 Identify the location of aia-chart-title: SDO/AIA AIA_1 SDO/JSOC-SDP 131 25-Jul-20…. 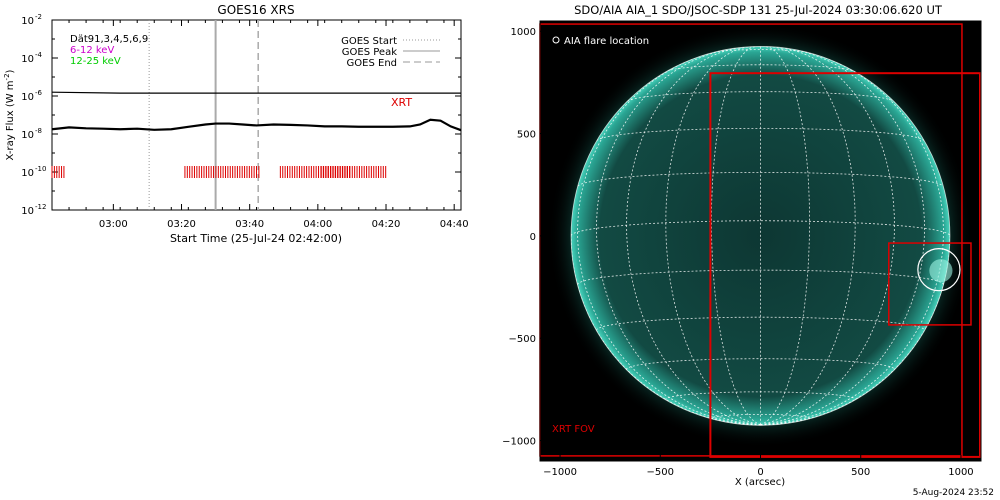
(758, 10).